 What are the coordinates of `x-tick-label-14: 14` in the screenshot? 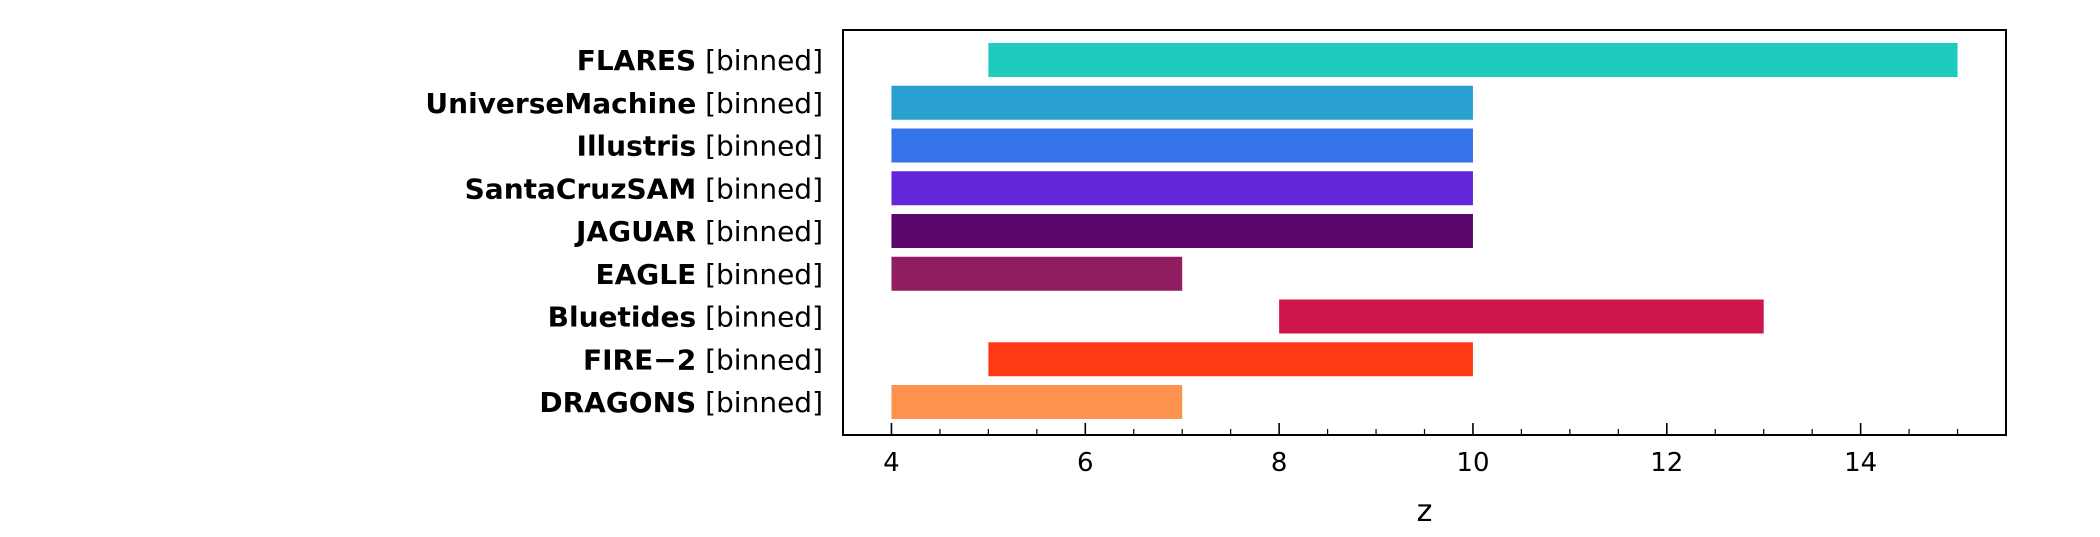 It's located at (1860, 463).